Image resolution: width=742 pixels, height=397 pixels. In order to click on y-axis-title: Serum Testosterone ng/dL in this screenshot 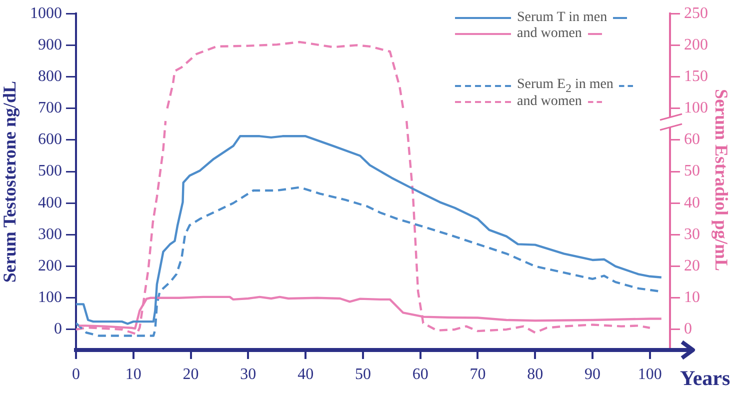, I will do `click(10, 181)`.